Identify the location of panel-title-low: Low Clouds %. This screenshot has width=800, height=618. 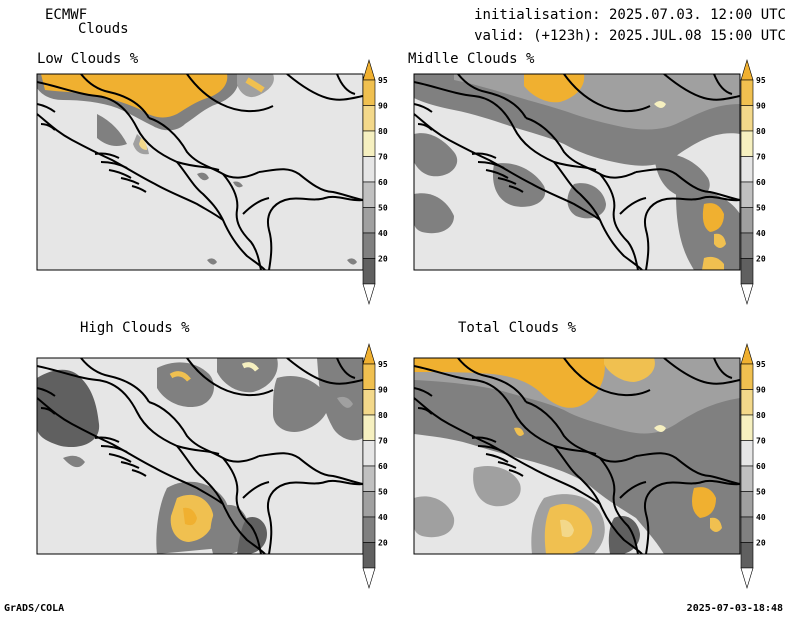
(88, 59).